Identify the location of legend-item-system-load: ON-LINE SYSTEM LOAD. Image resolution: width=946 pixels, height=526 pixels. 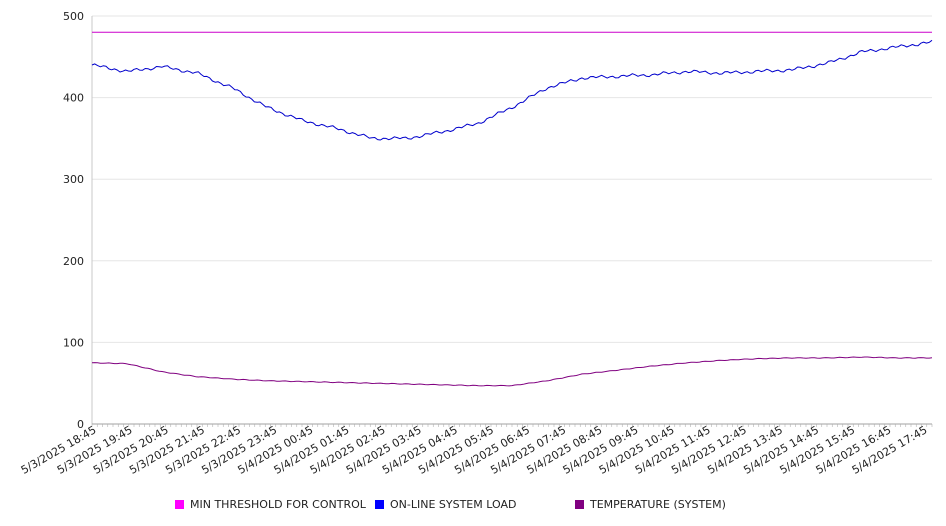
(445, 504).